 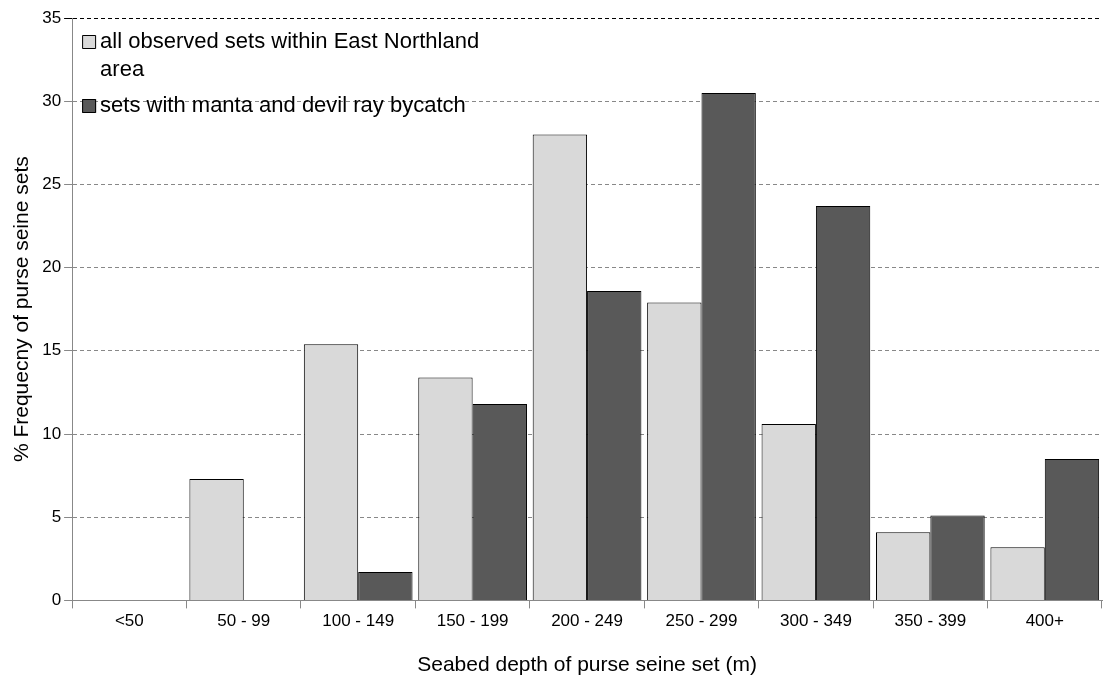 What do you see at coordinates (358, 621) in the screenshot?
I see `x-tick-label: 100 - 149` at bounding box center [358, 621].